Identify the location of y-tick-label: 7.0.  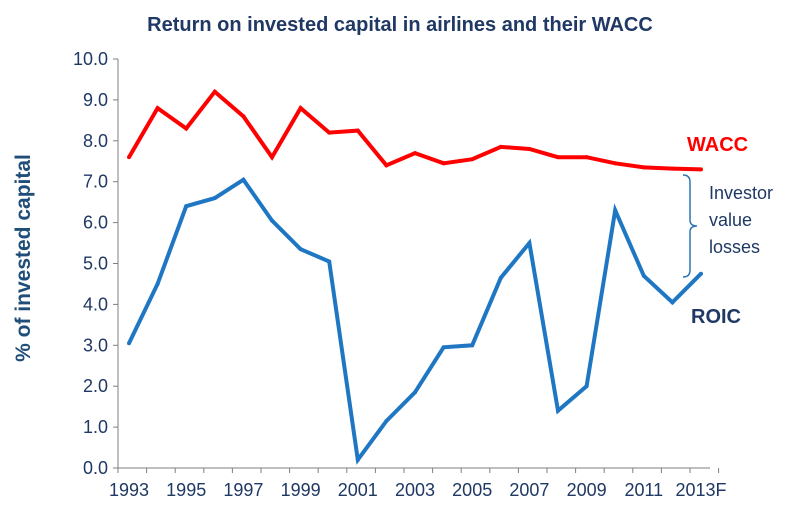
(95, 182).